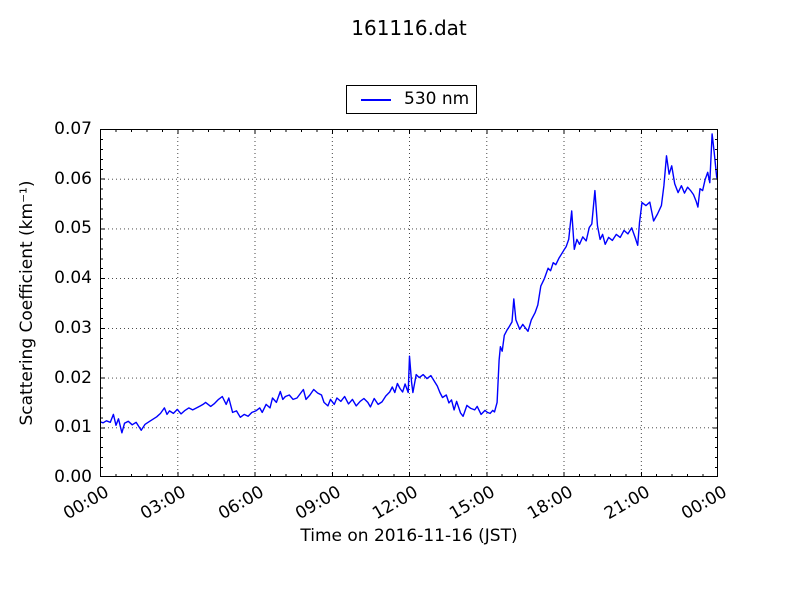 This screenshot has width=800, height=600. What do you see at coordinates (73, 278) in the screenshot?
I see `y-tick-label: 0.04` at bounding box center [73, 278].